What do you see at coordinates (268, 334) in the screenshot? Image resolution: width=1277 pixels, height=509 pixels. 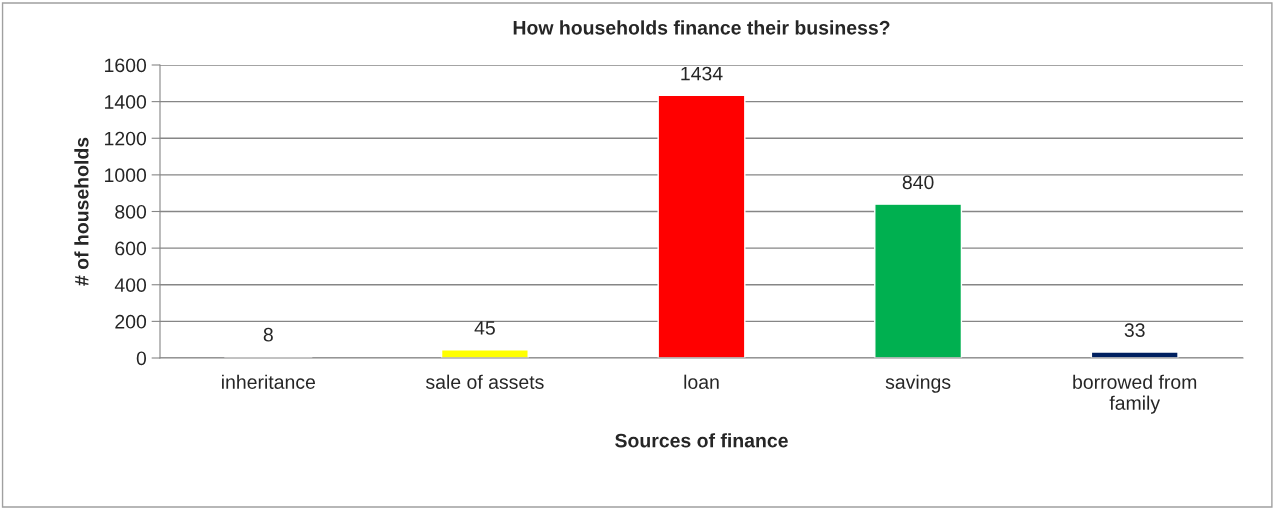 I see `data-label: 8` at bounding box center [268, 334].